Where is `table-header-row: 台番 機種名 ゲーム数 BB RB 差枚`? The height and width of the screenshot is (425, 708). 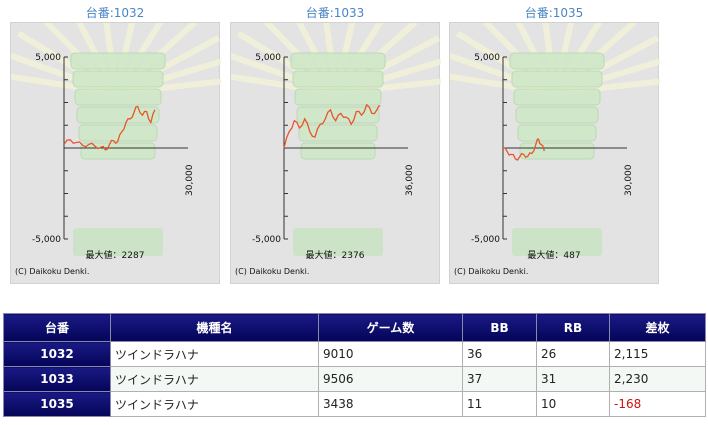 table-header-row: 台番 機種名 ゲーム数 BB RB 差枚 is located at coordinates (354, 327).